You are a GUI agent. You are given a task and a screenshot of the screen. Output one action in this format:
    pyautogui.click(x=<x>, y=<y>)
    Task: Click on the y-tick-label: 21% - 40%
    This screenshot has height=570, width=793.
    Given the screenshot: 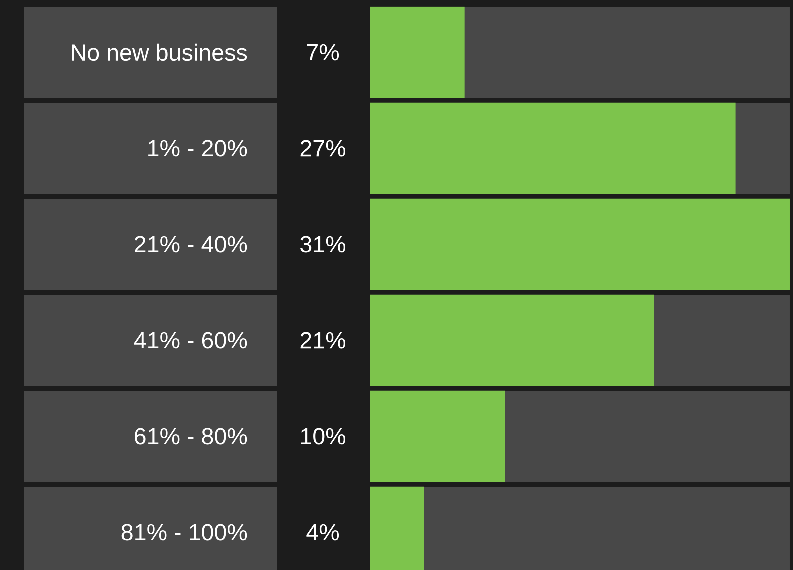 What is the action you would take?
    pyautogui.click(x=191, y=244)
    